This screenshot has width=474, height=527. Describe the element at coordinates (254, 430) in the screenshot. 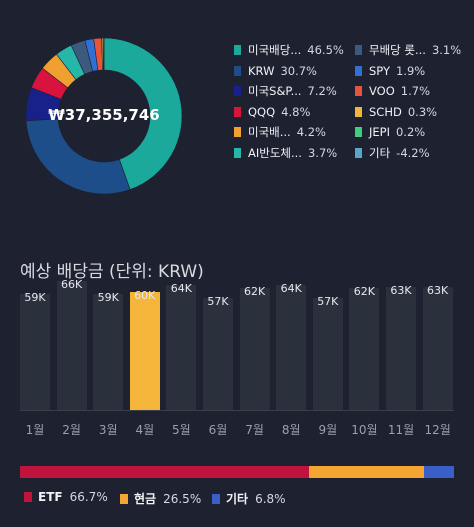

I see `month-label: 7월` at that location.